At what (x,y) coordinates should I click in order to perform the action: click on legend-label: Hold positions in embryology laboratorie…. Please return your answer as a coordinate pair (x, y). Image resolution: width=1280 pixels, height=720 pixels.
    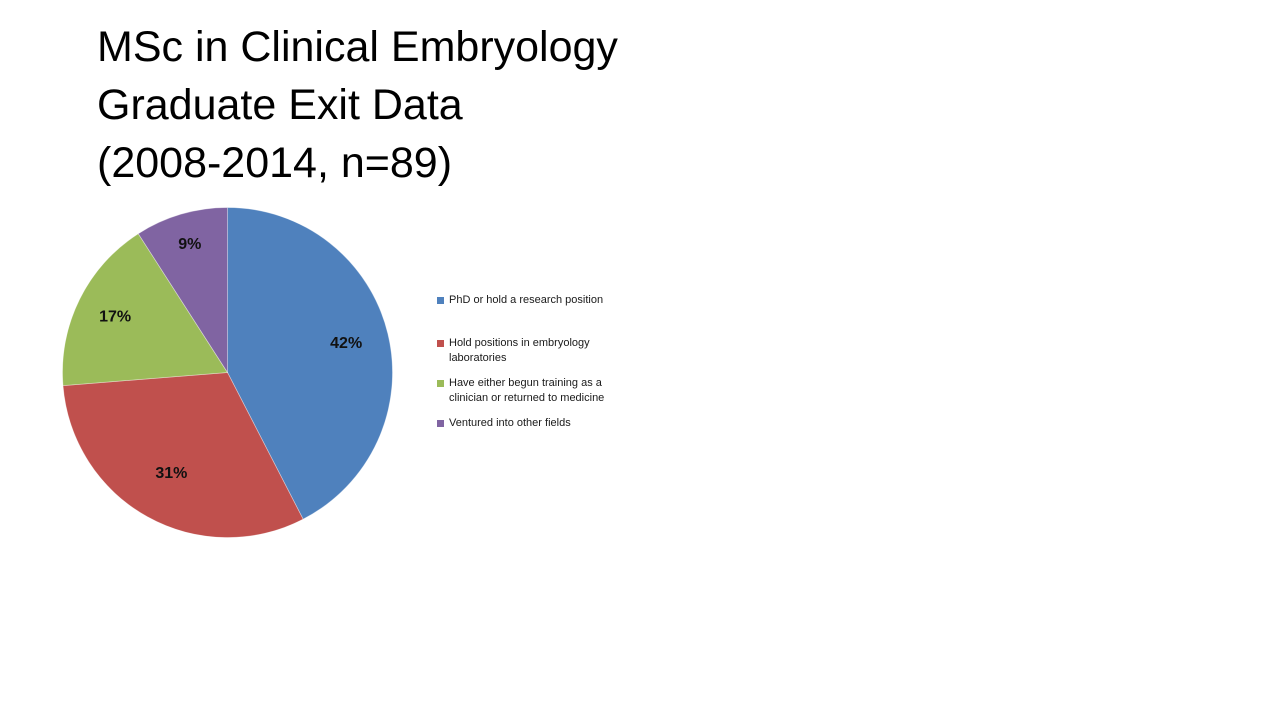
    Looking at the image, I should click on (519, 350).